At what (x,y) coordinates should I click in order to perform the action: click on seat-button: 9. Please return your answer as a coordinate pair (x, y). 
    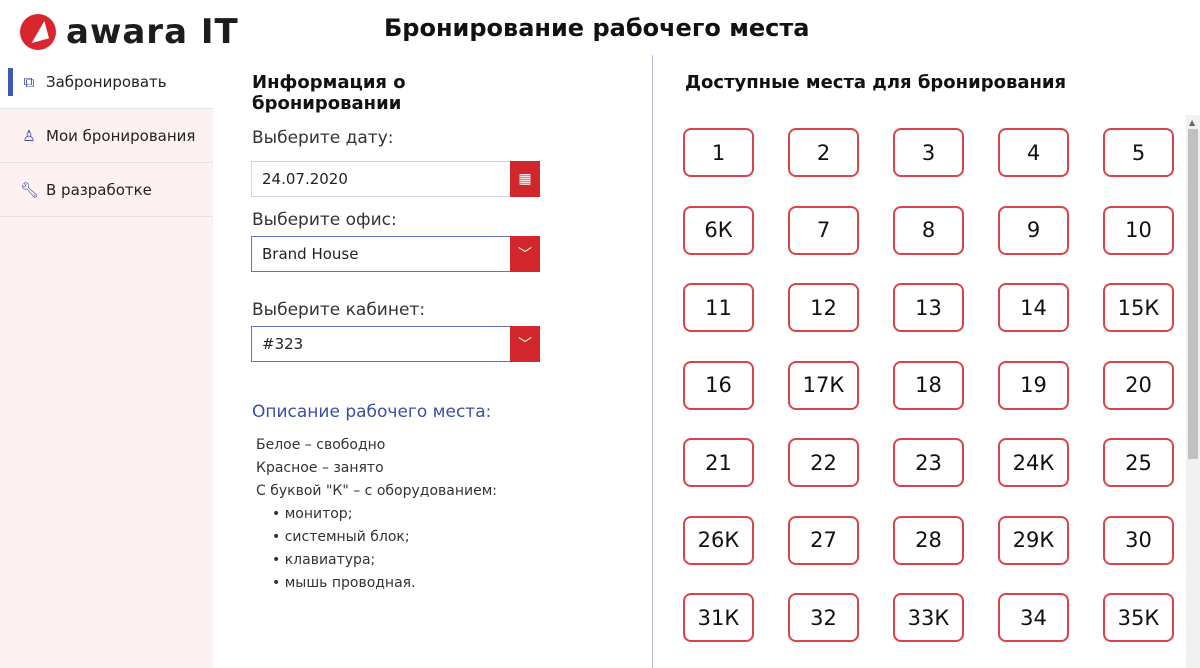
    Looking at the image, I should click on (1033, 230).